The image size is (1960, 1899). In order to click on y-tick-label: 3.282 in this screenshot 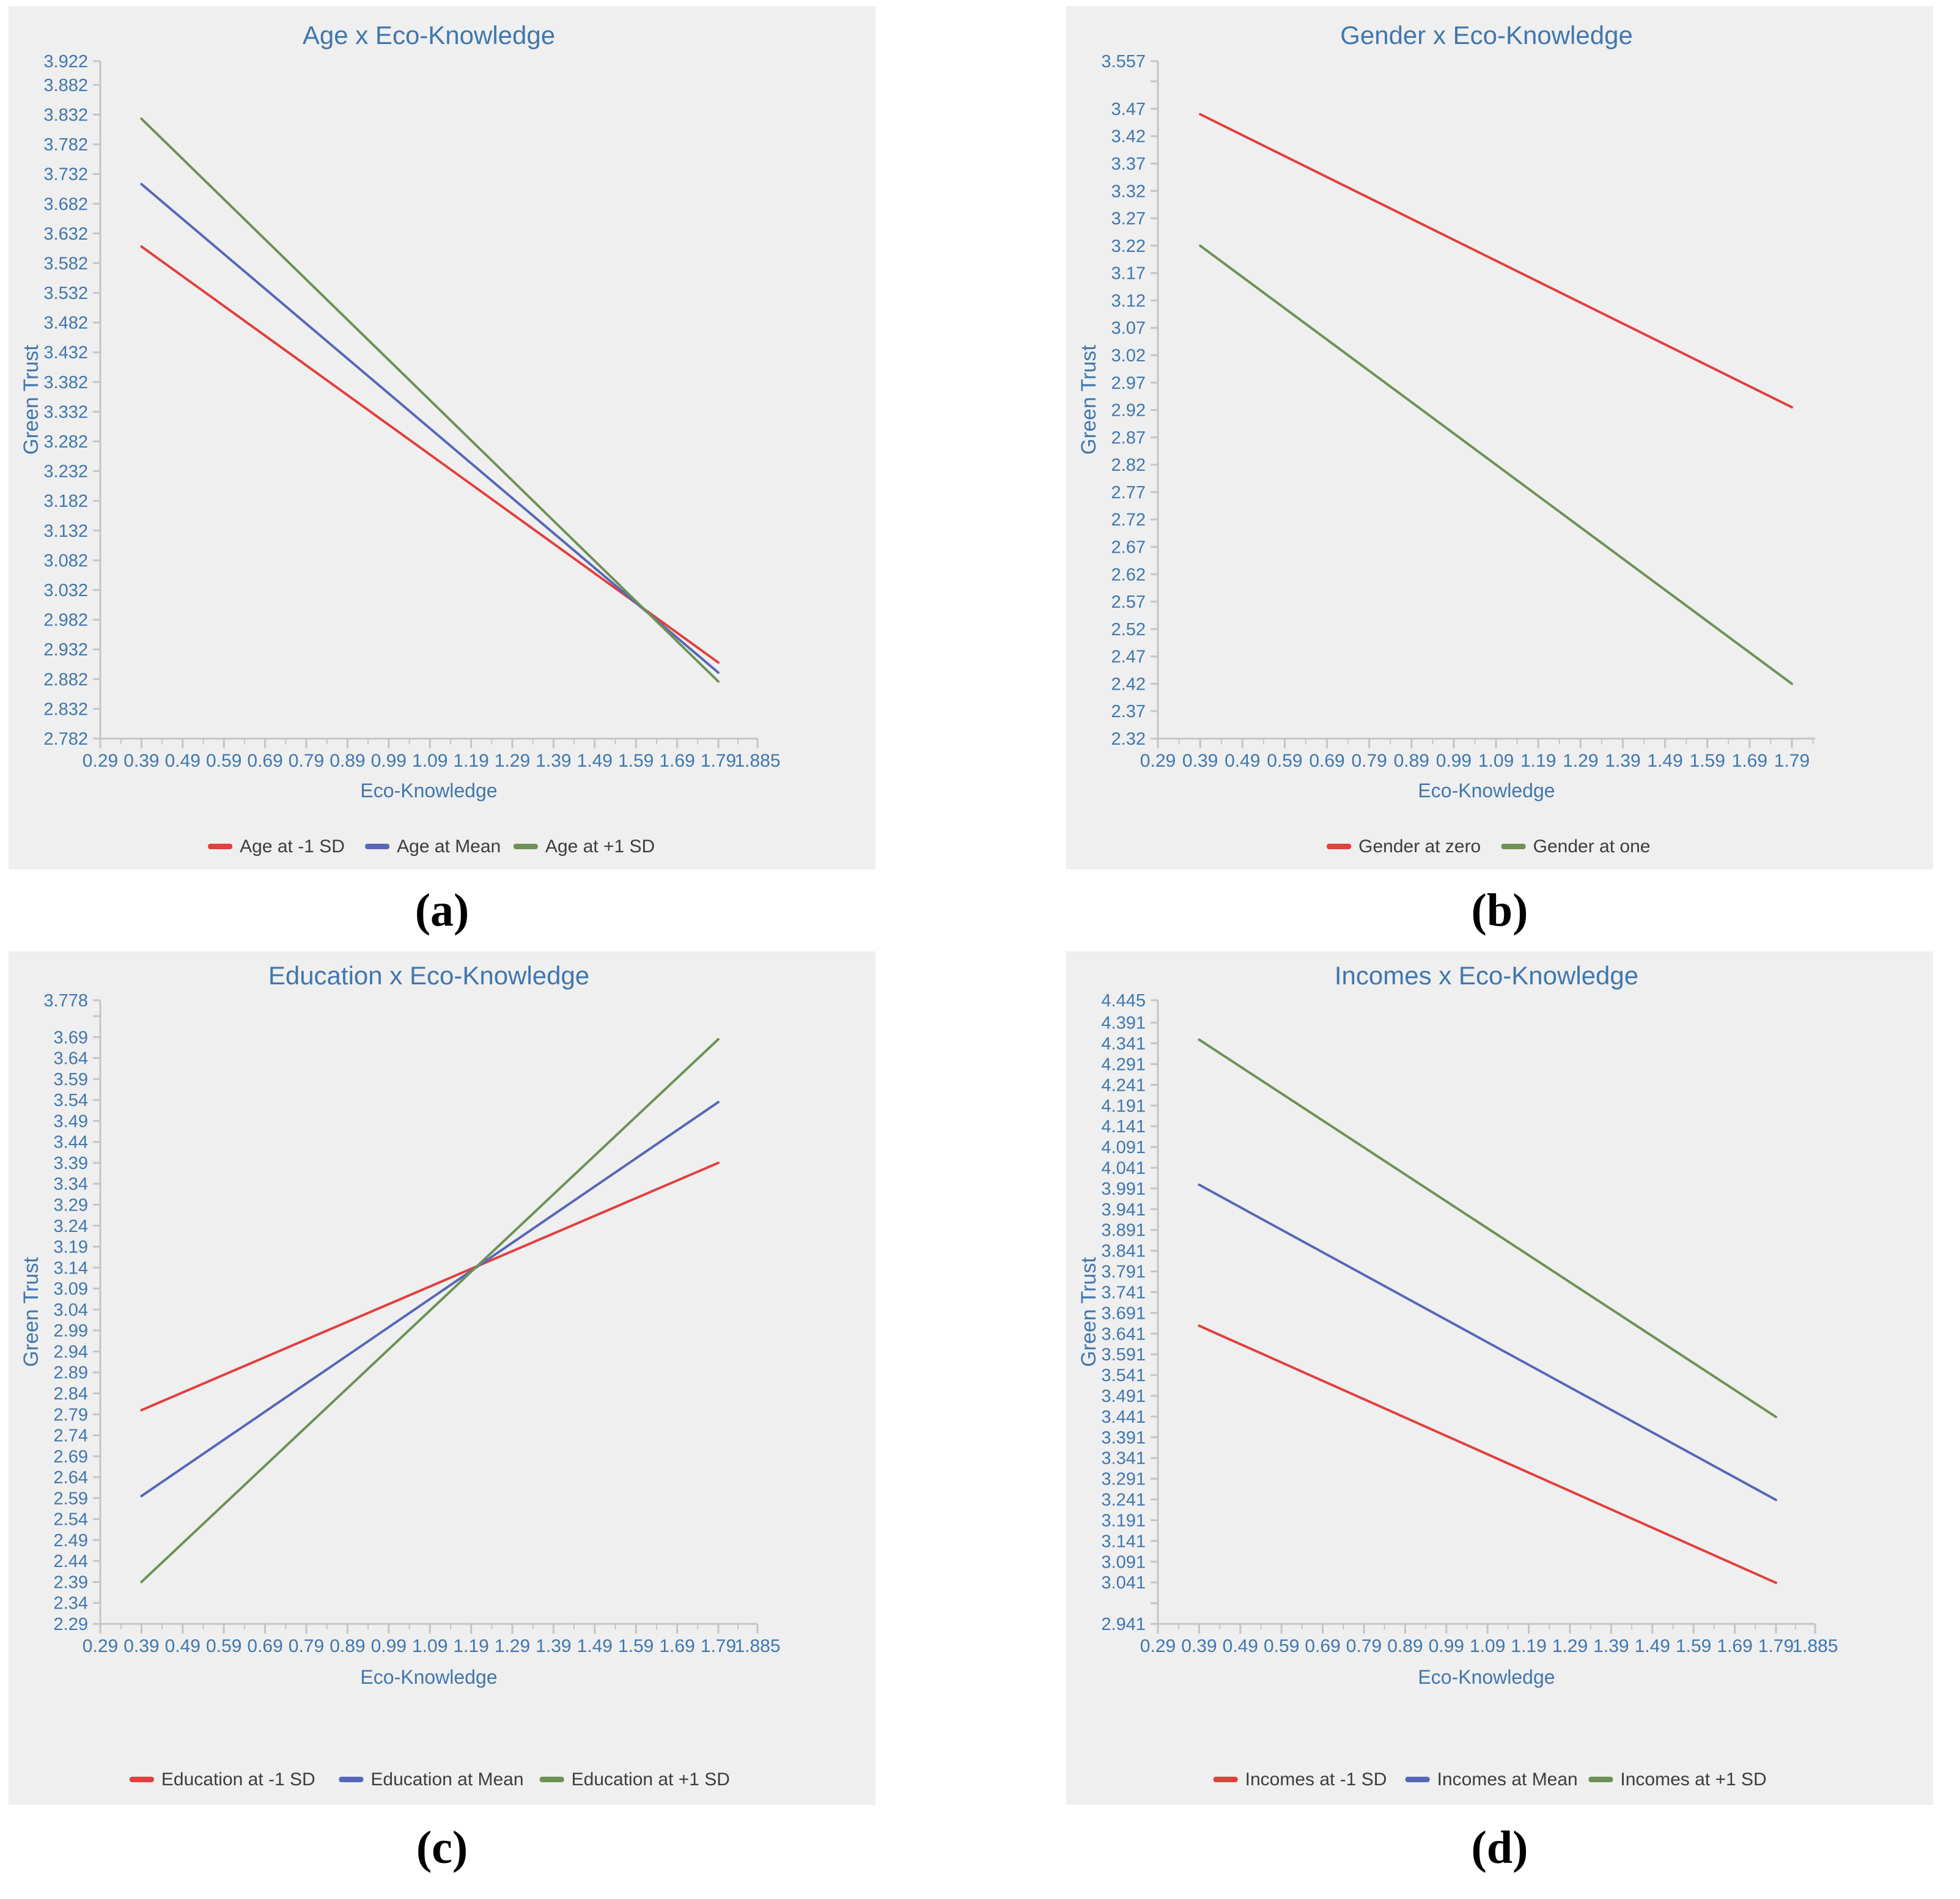, I will do `click(65, 442)`.